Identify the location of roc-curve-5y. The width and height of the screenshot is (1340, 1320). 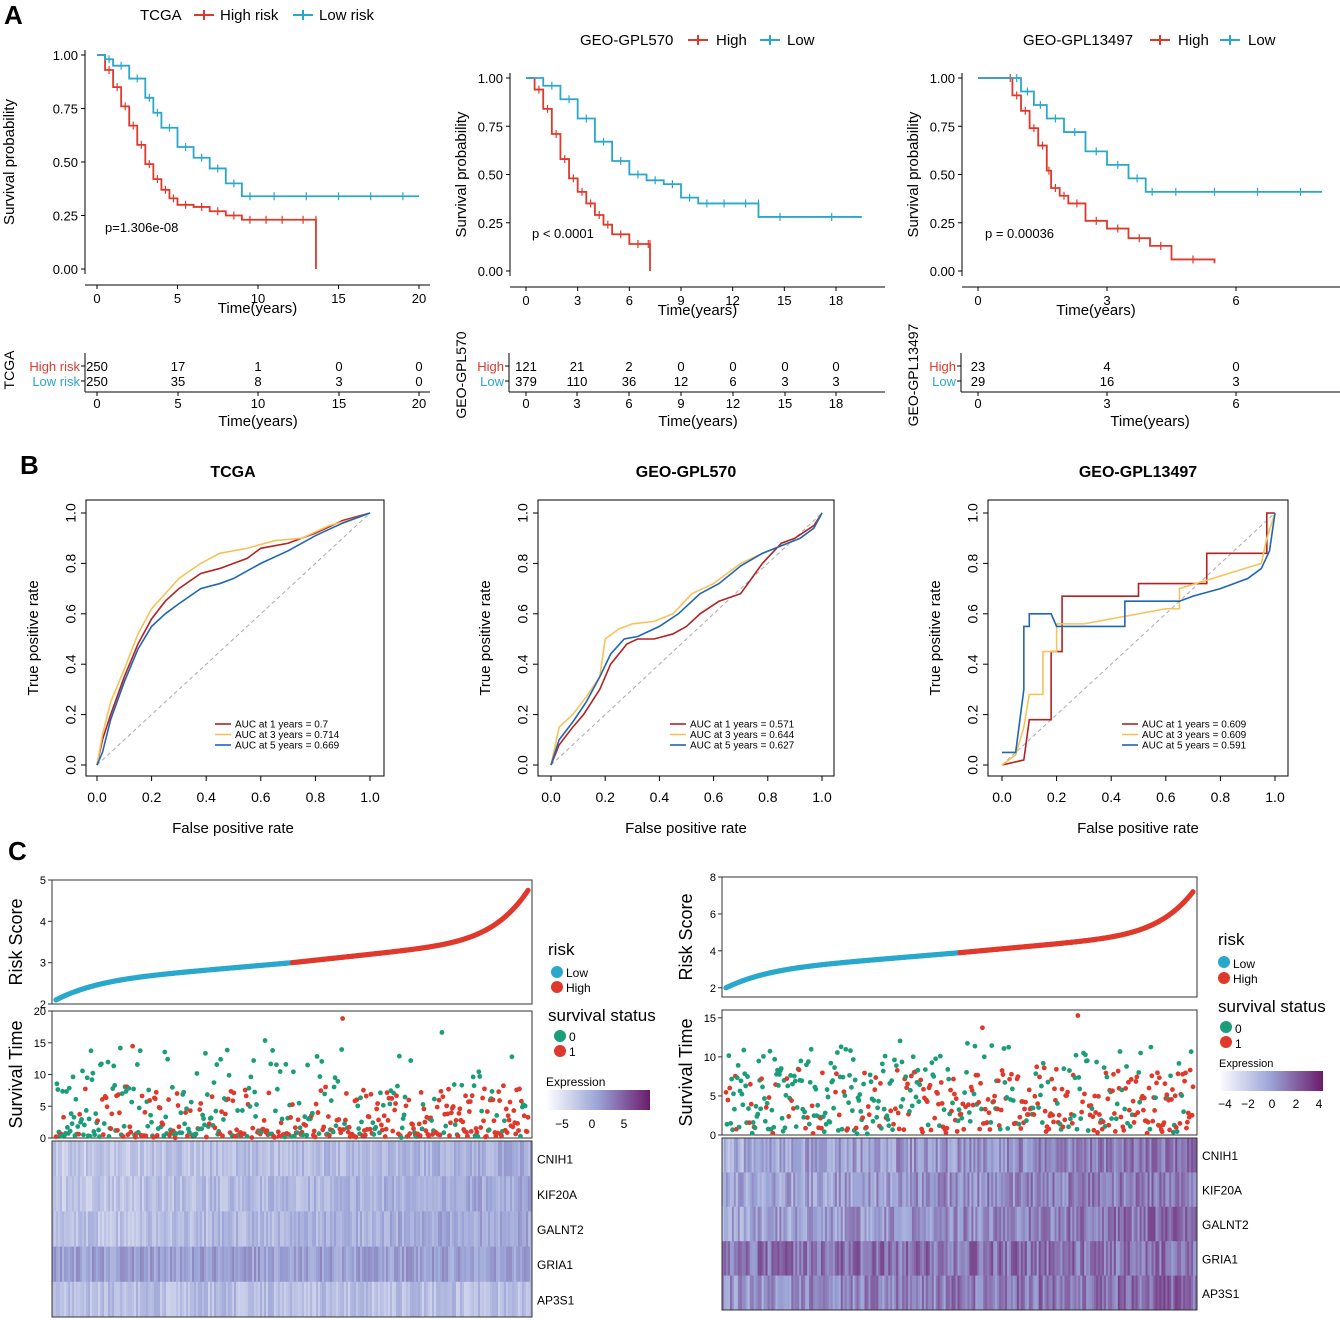
(233, 639).